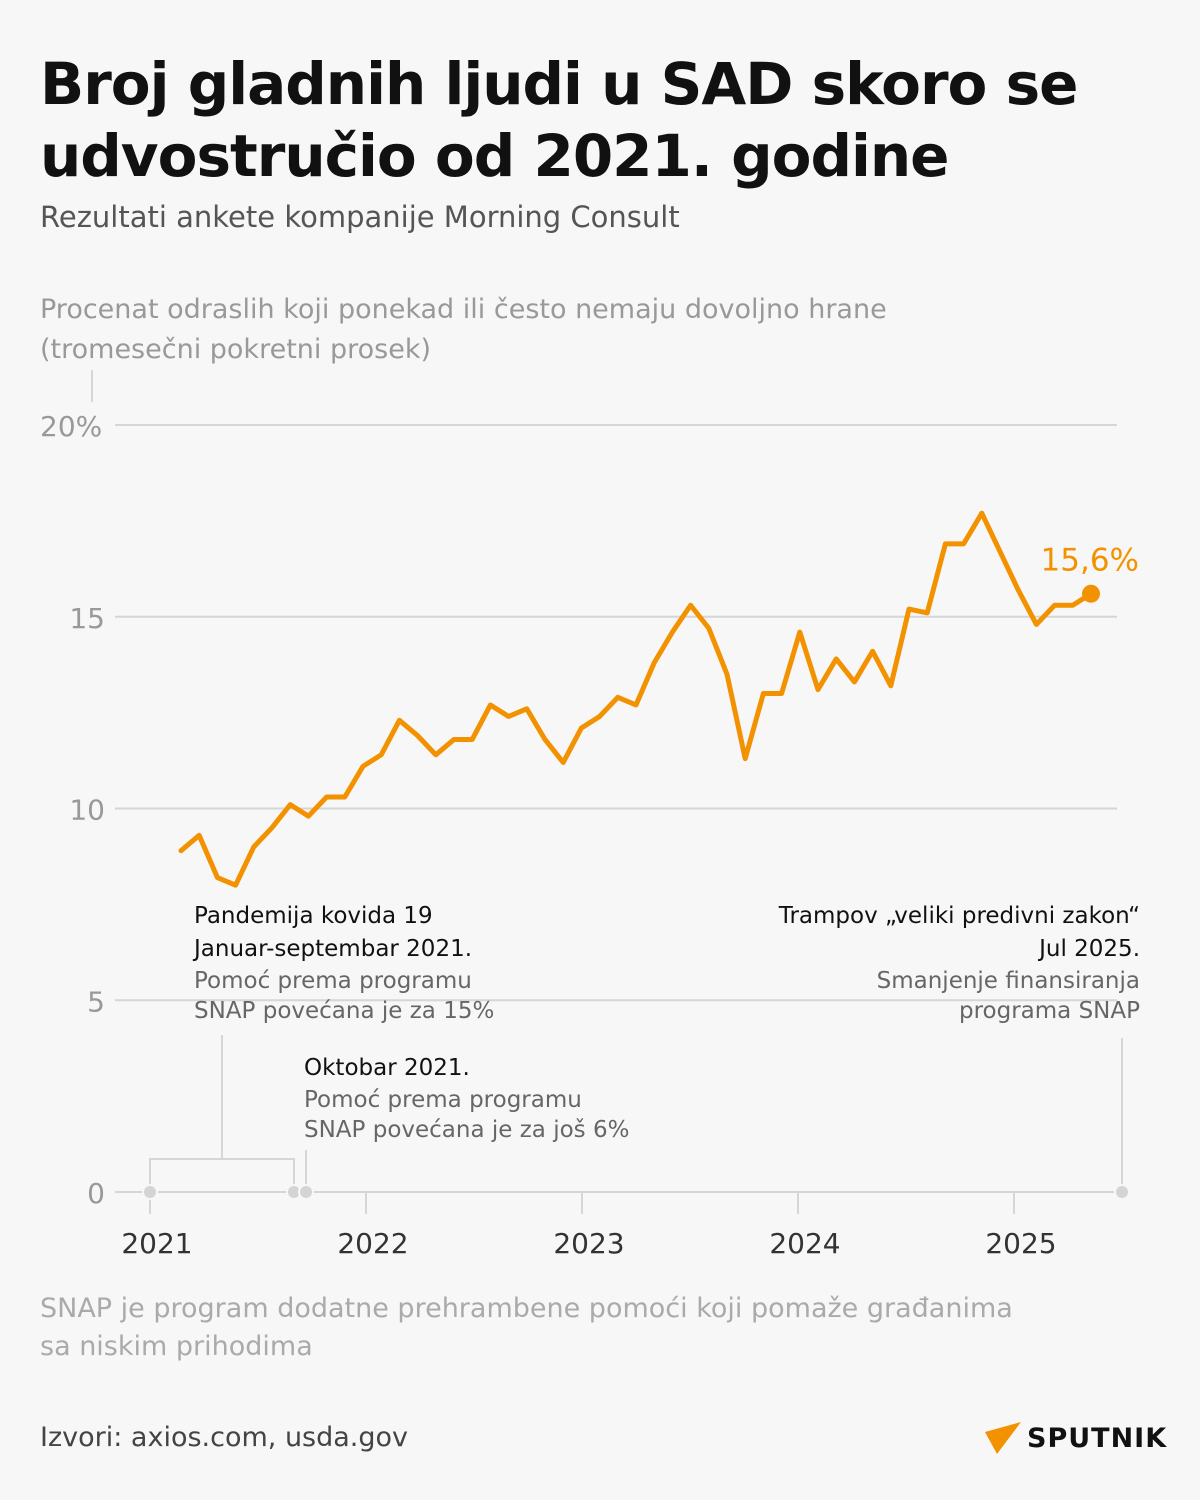 This screenshot has height=1500, width=1200. What do you see at coordinates (1020, 1243) in the screenshot?
I see `x-tick-label: 2025` at bounding box center [1020, 1243].